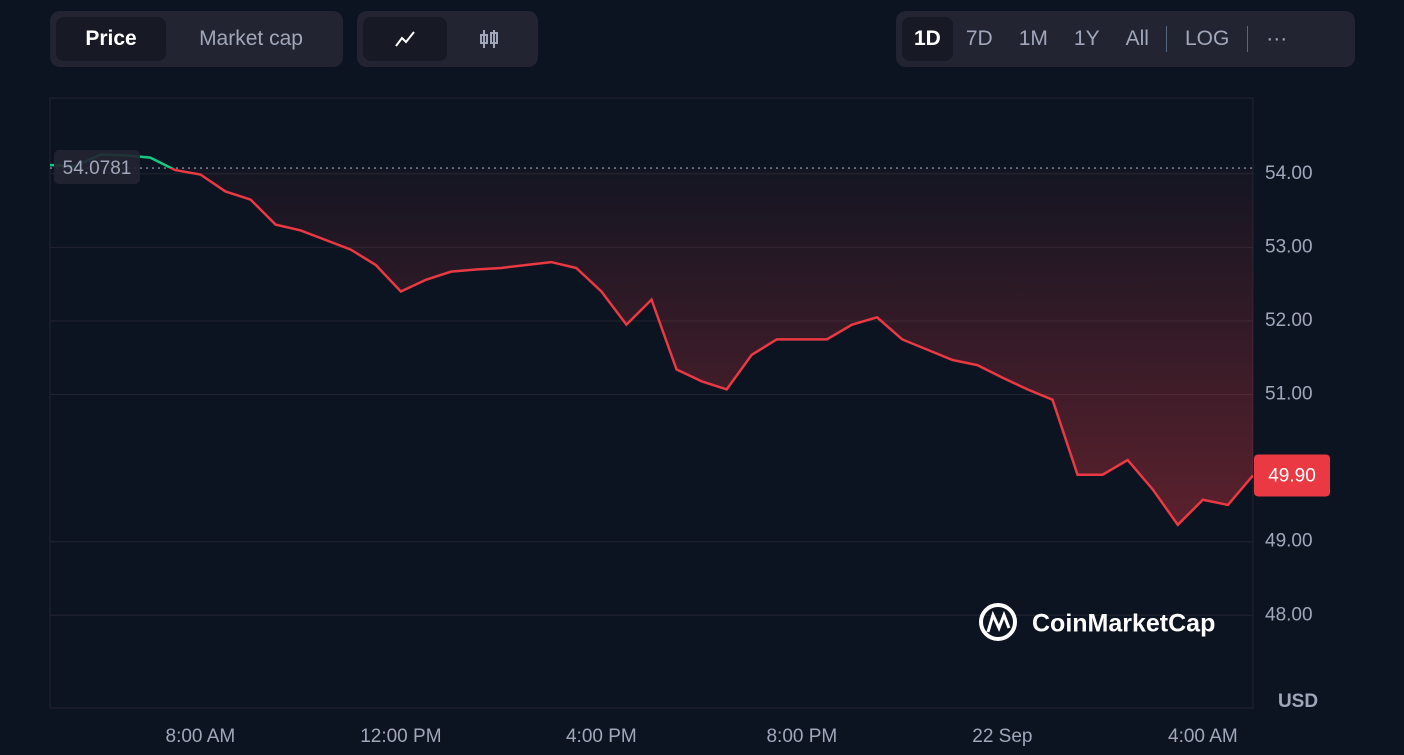 This screenshot has height=755, width=1404. I want to click on y-tick-label: 49.00, so click(1289, 541).